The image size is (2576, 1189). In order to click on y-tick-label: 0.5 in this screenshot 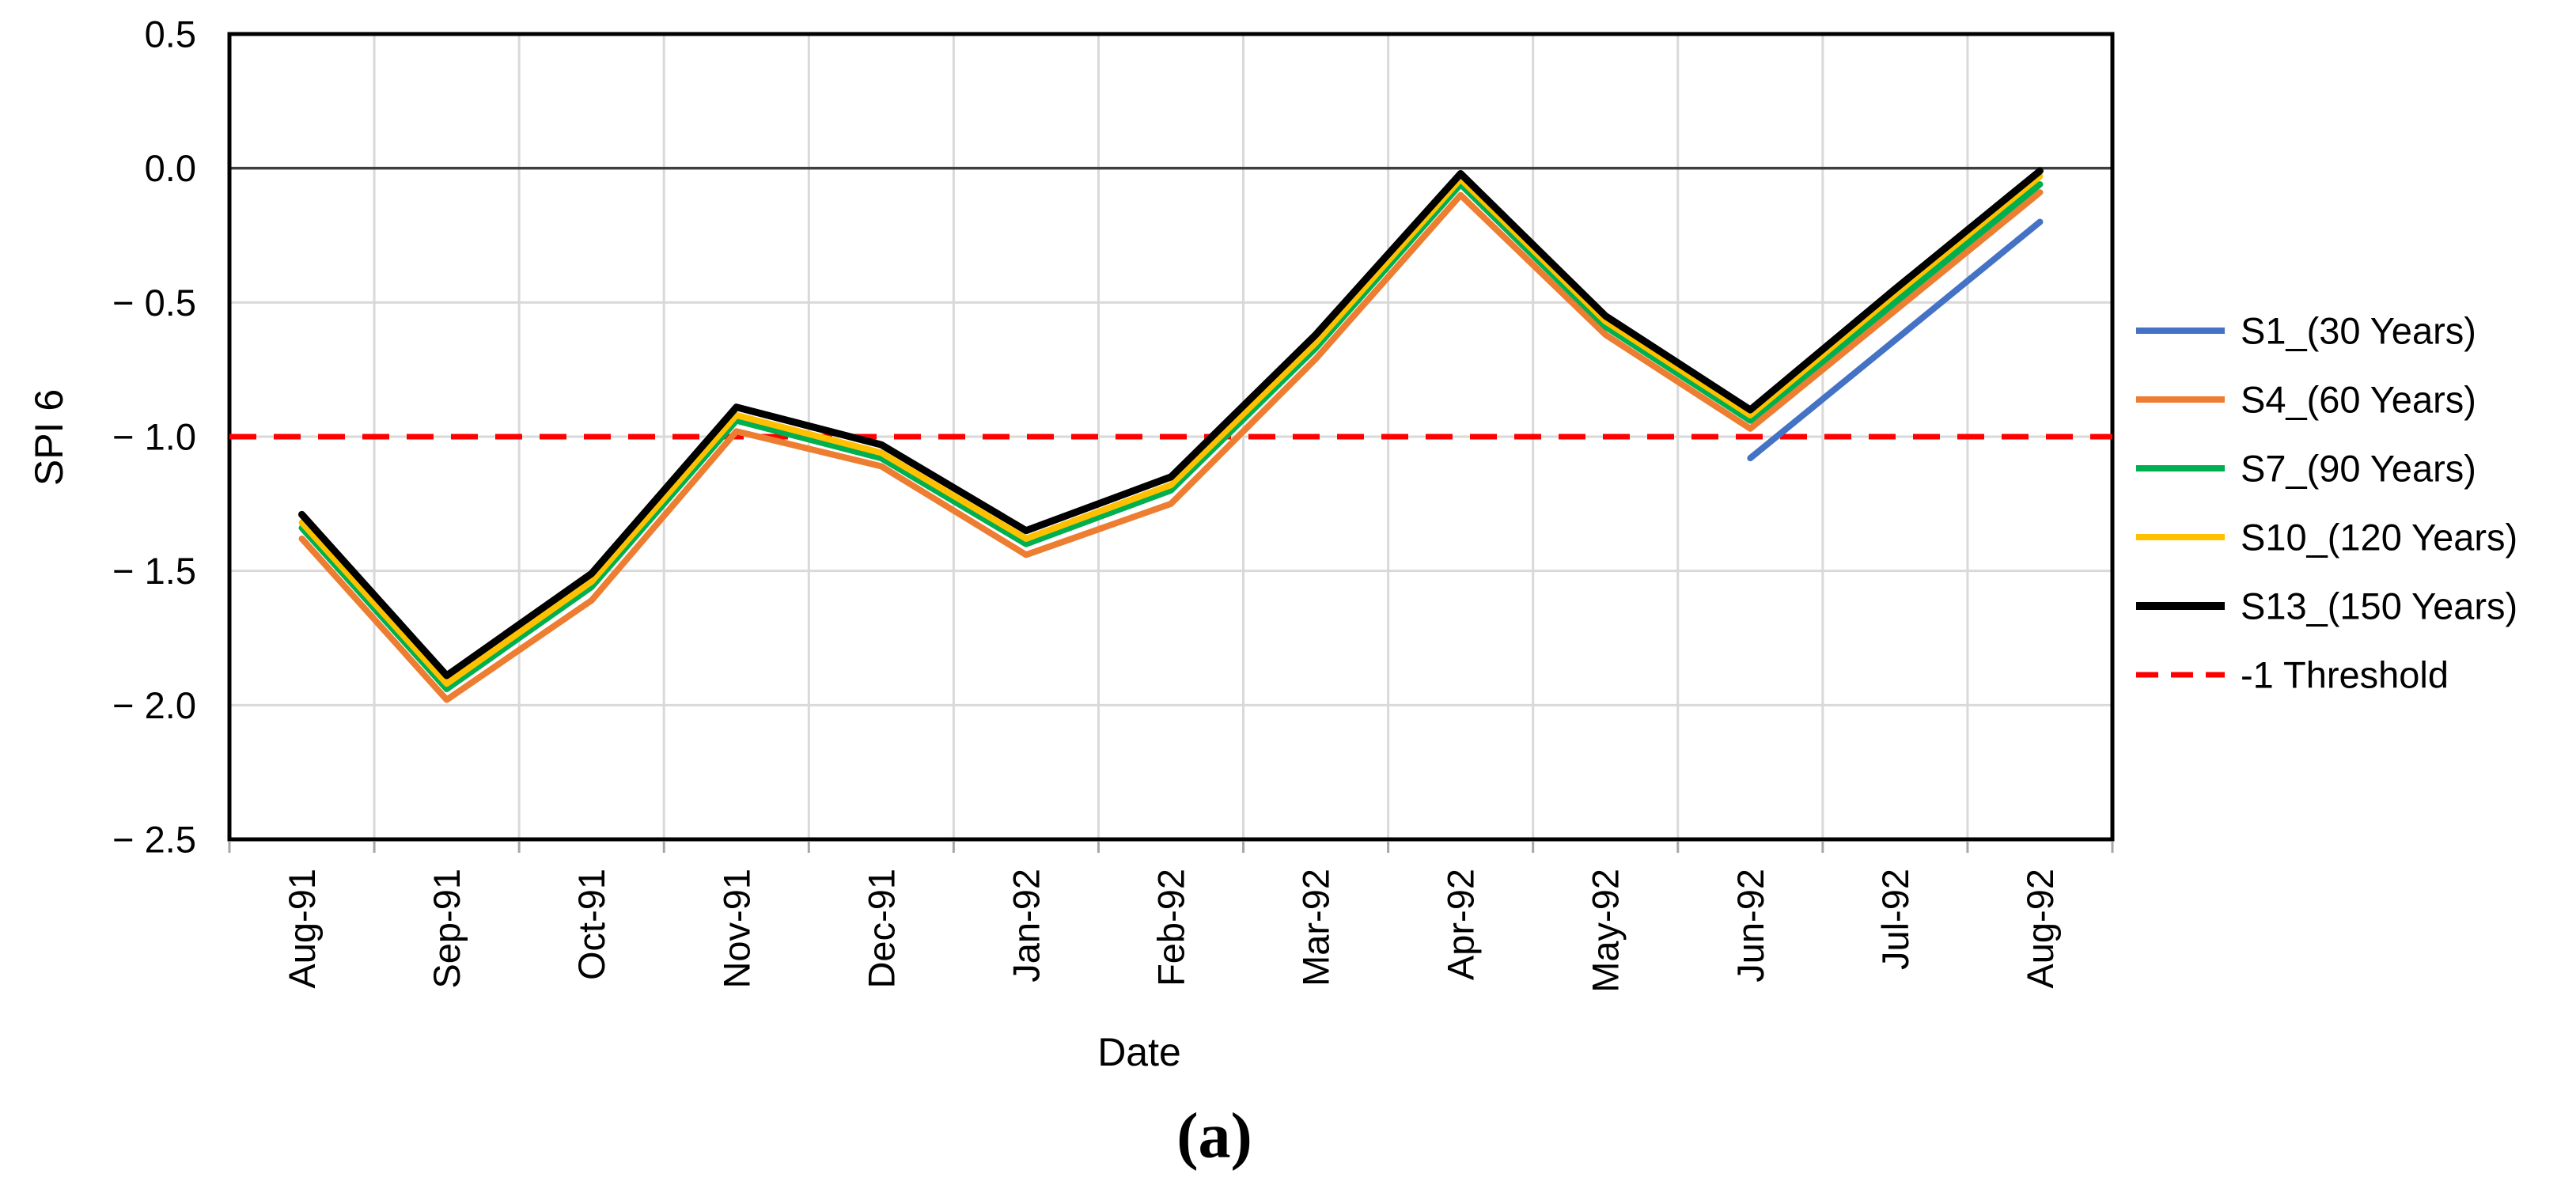, I will do `click(170, 34)`.